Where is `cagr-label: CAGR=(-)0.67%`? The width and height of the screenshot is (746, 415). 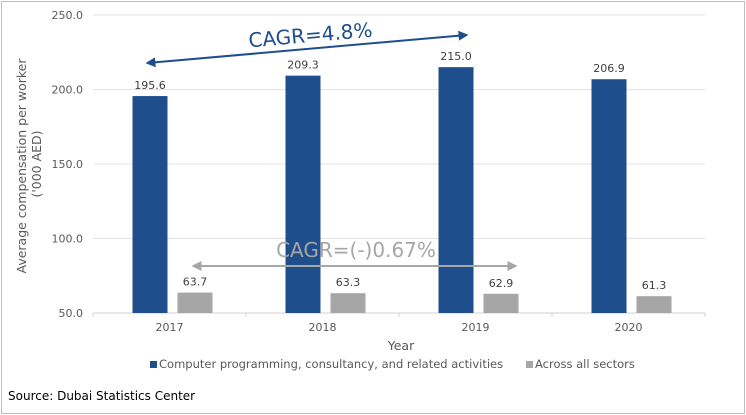 cagr-label: CAGR=(-)0.67% is located at coordinates (356, 250).